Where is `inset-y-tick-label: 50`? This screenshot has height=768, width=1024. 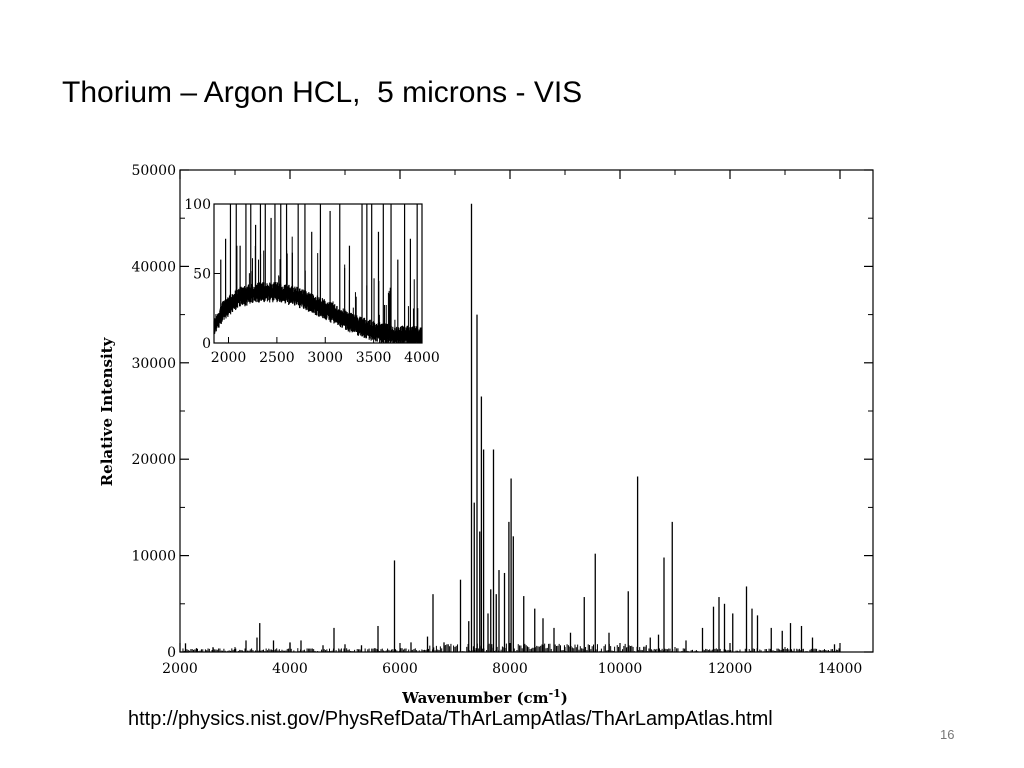 inset-y-tick-label: 50 is located at coordinates (202, 275).